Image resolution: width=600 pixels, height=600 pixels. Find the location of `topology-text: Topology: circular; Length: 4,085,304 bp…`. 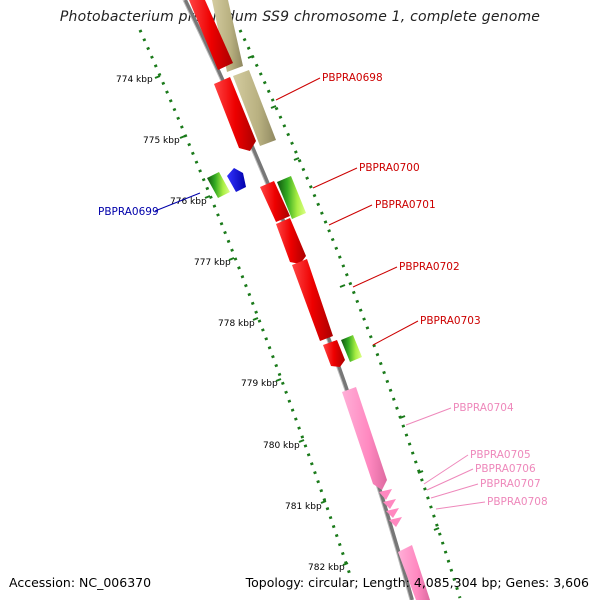

topology-text: Topology: circular; Length: 4,085,304 bp… is located at coordinates (417, 582).